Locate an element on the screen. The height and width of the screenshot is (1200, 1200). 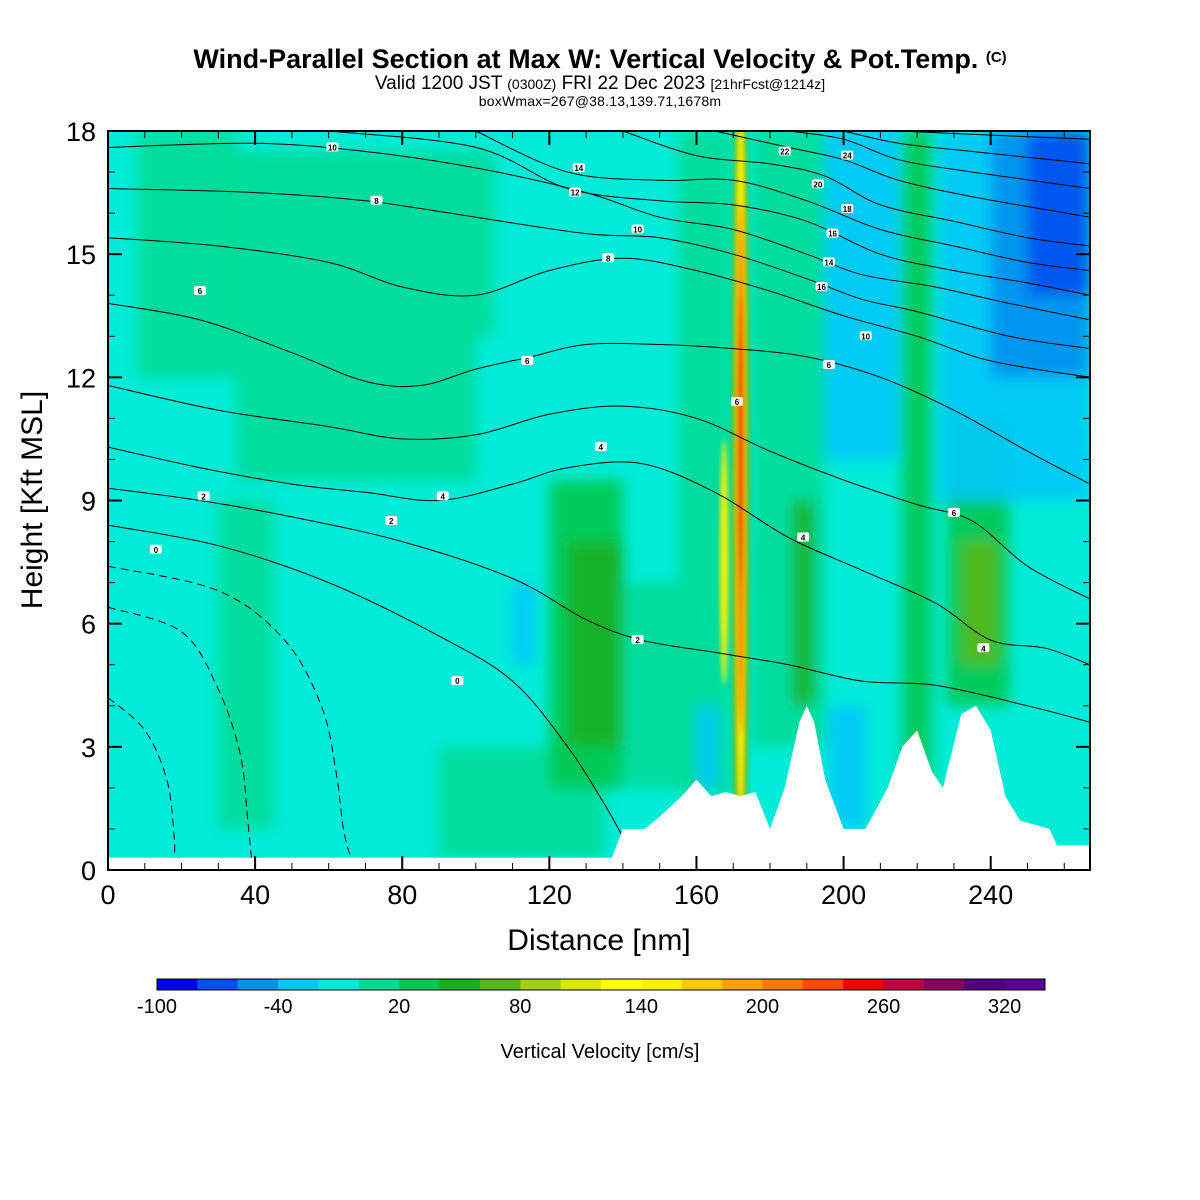
theta-label-text: 12 is located at coordinates (575, 193).